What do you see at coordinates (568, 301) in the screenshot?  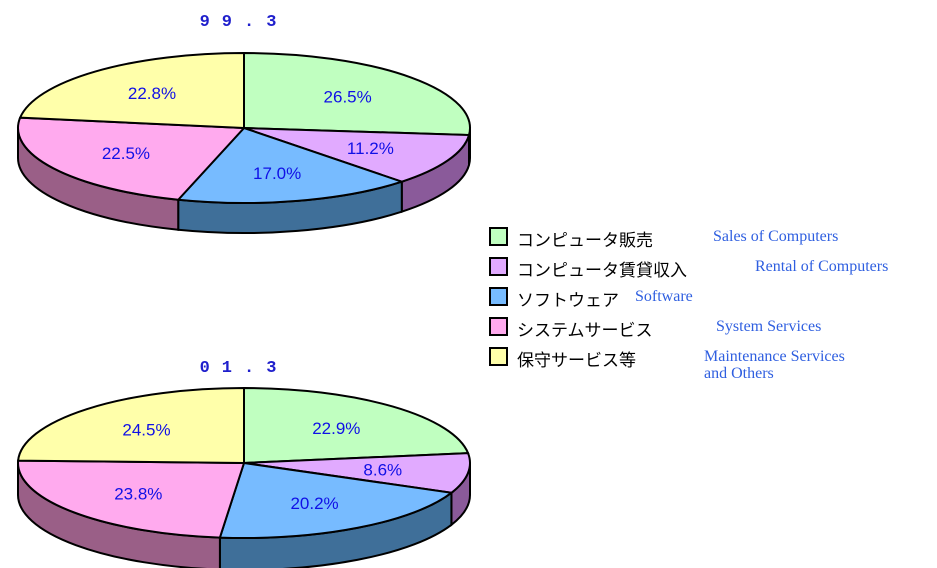 I see `legend-label-jp: ソフトウェア` at bounding box center [568, 301].